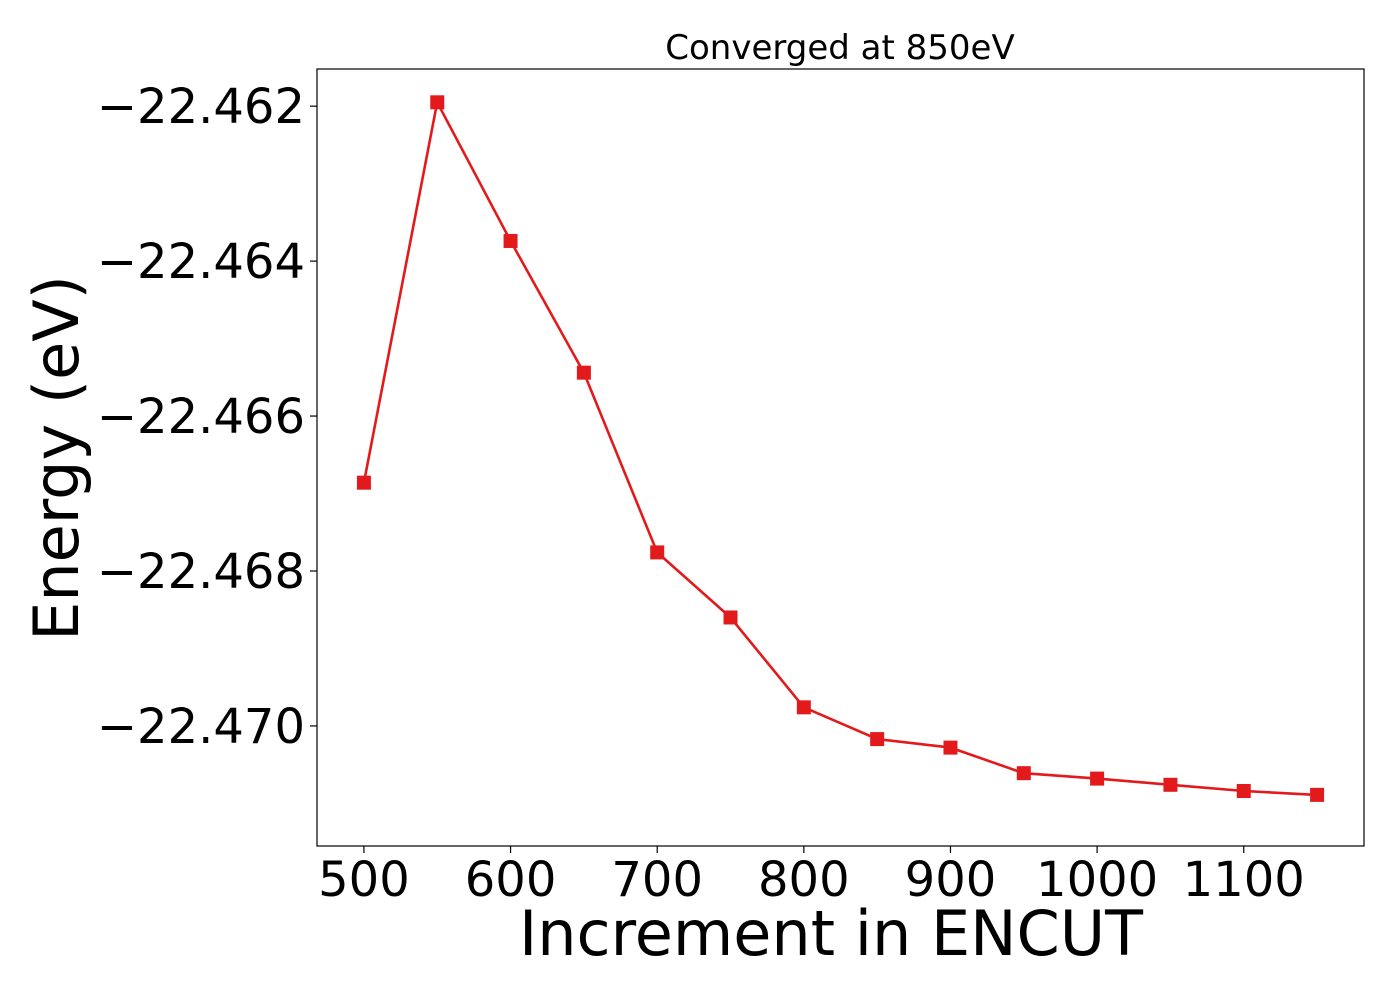 This screenshot has width=1400, height=1000. I want to click on x-axis-ticks: 500 600 700 800 900 1000 1100, so click(811, 877).